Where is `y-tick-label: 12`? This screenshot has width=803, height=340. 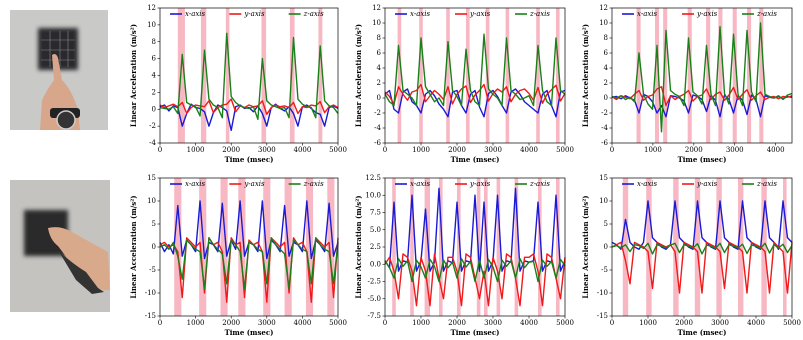 y-tick-label: 12 is located at coordinates (151, 8).